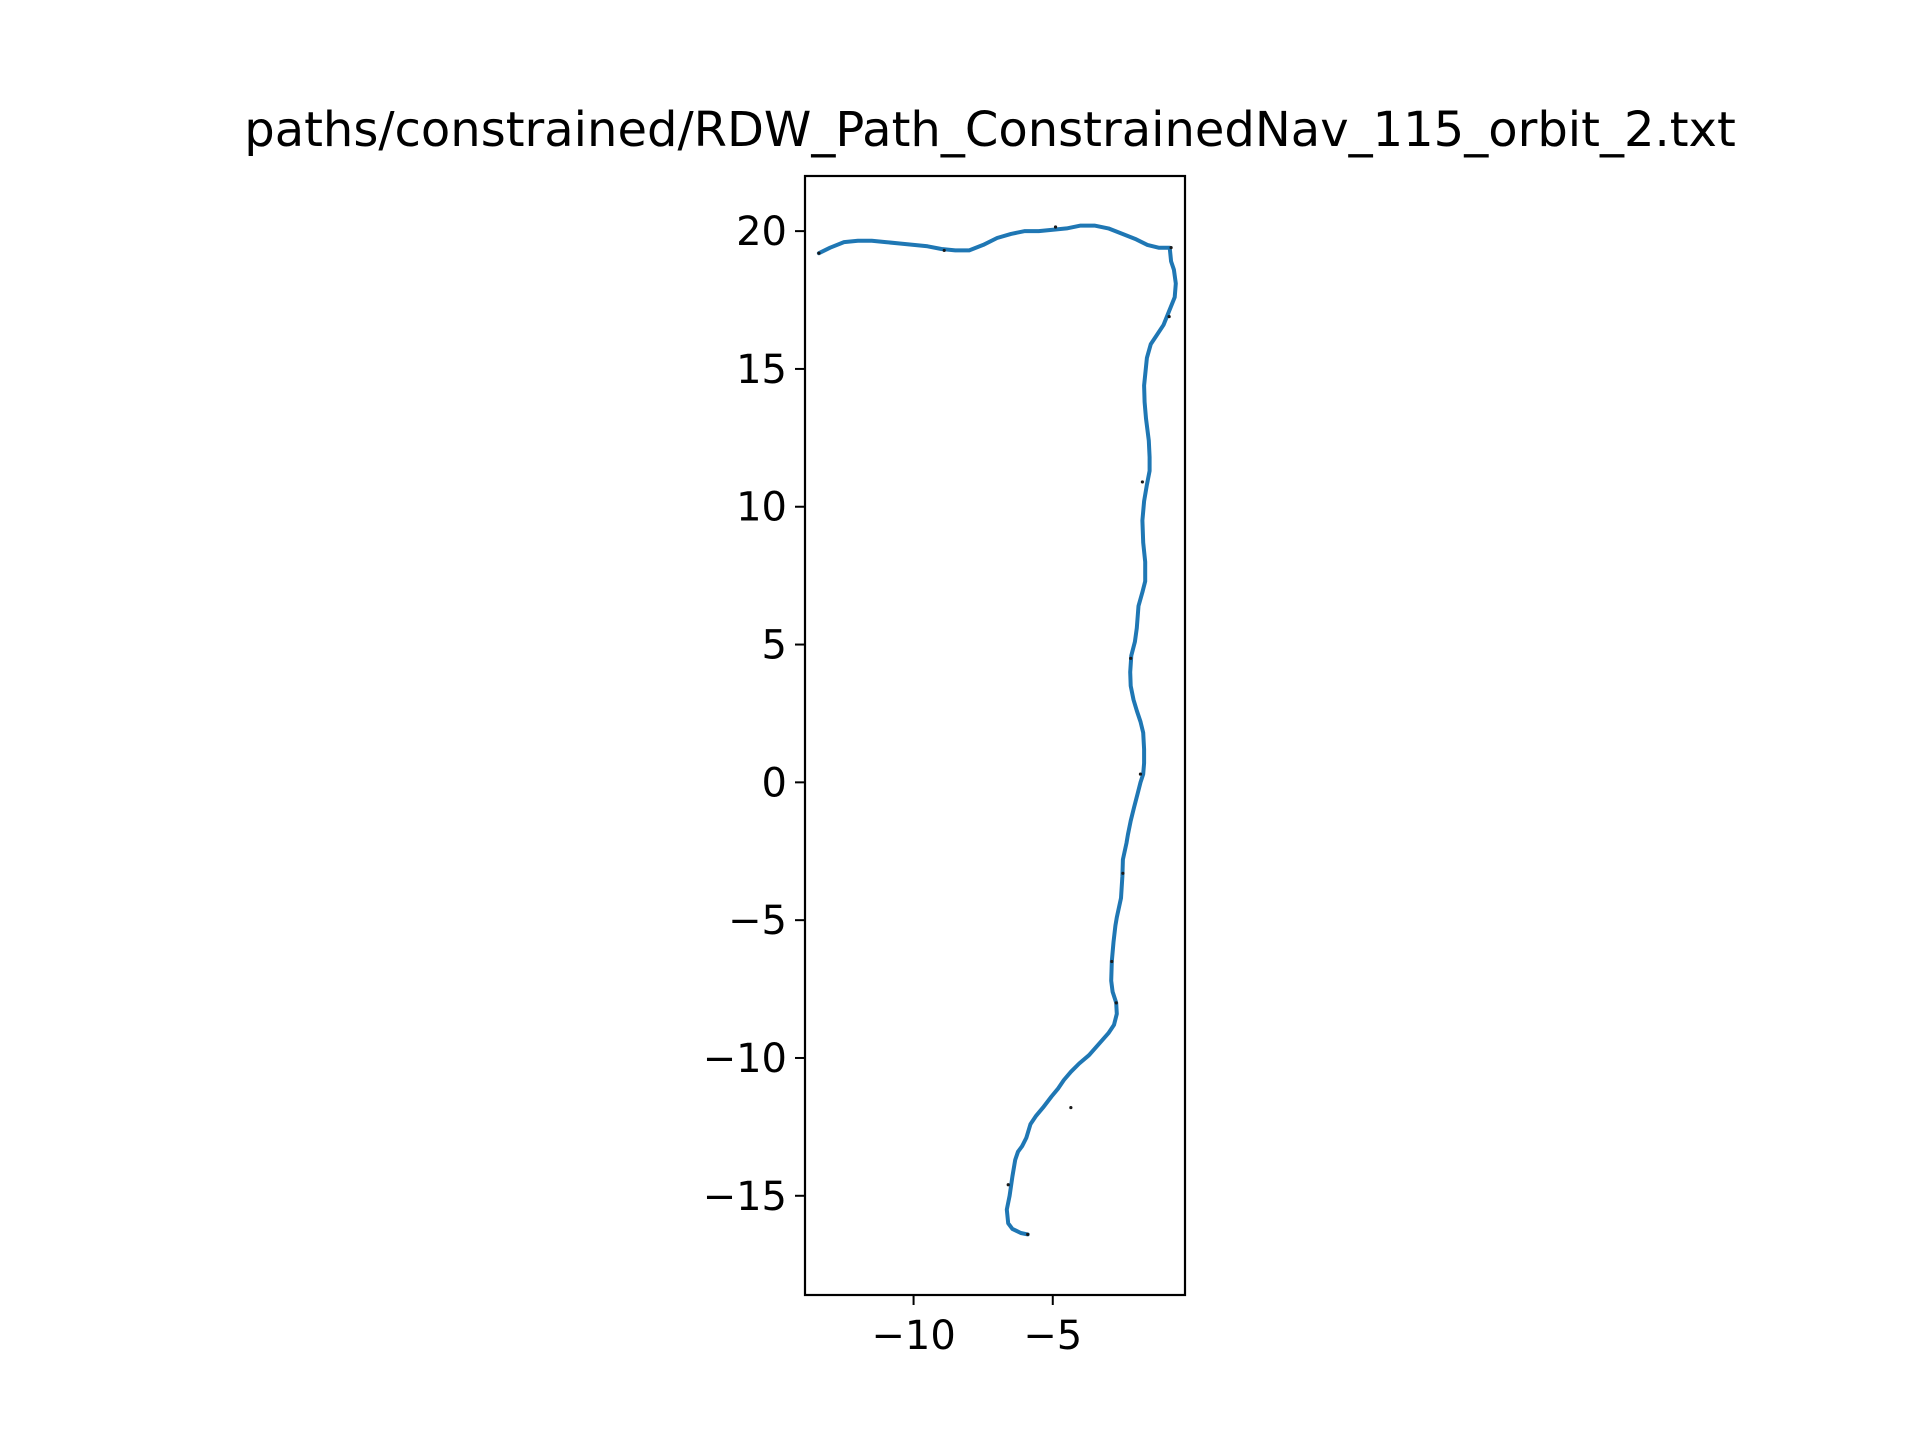 This screenshot has width=1920, height=1440. What do you see at coordinates (761, 370) in the screenshot?
I see `y-tick-label: 15` at bounding box center [761, 370].